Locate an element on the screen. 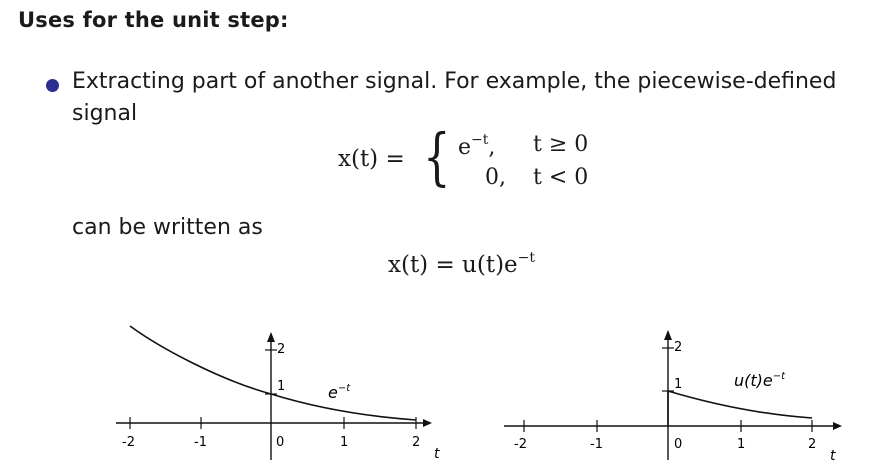 The image size is (884, 467). right-tick-label: -1 is located at coordinates (596, 444).